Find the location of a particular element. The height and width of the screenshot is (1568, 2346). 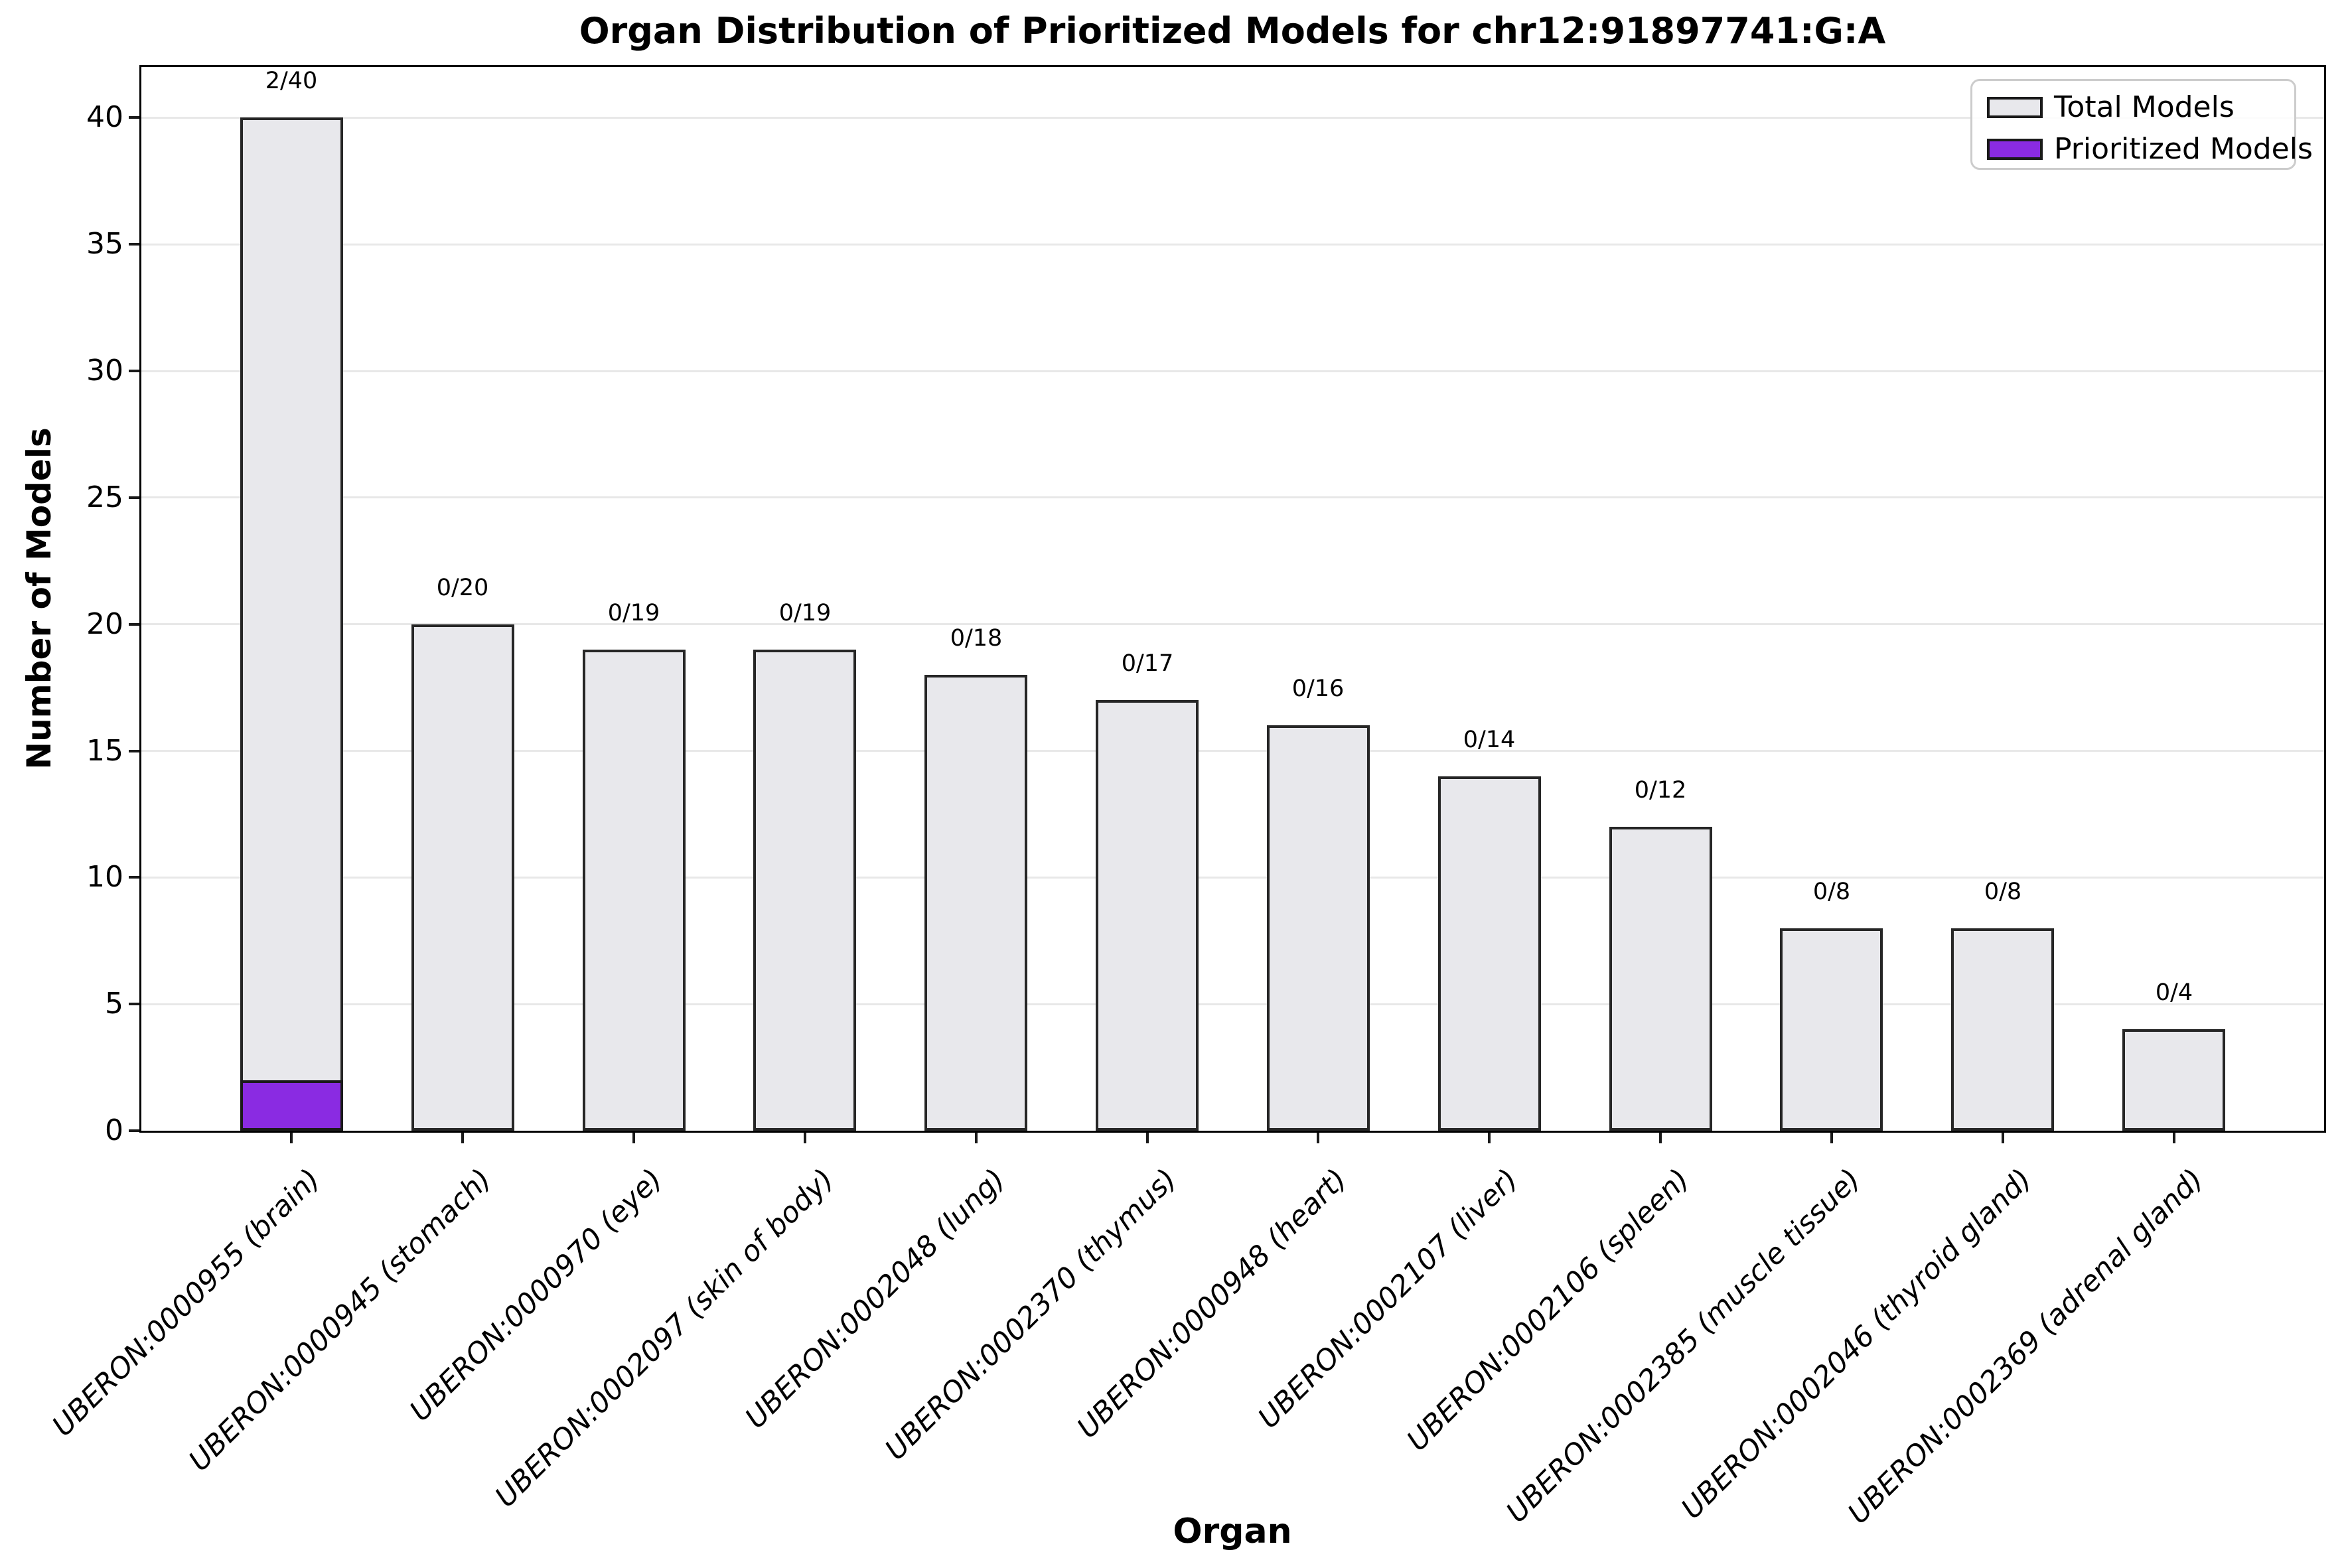

x-tick-label: UBERON:0000945 (stomach) is located at coordinates (340, 1320).